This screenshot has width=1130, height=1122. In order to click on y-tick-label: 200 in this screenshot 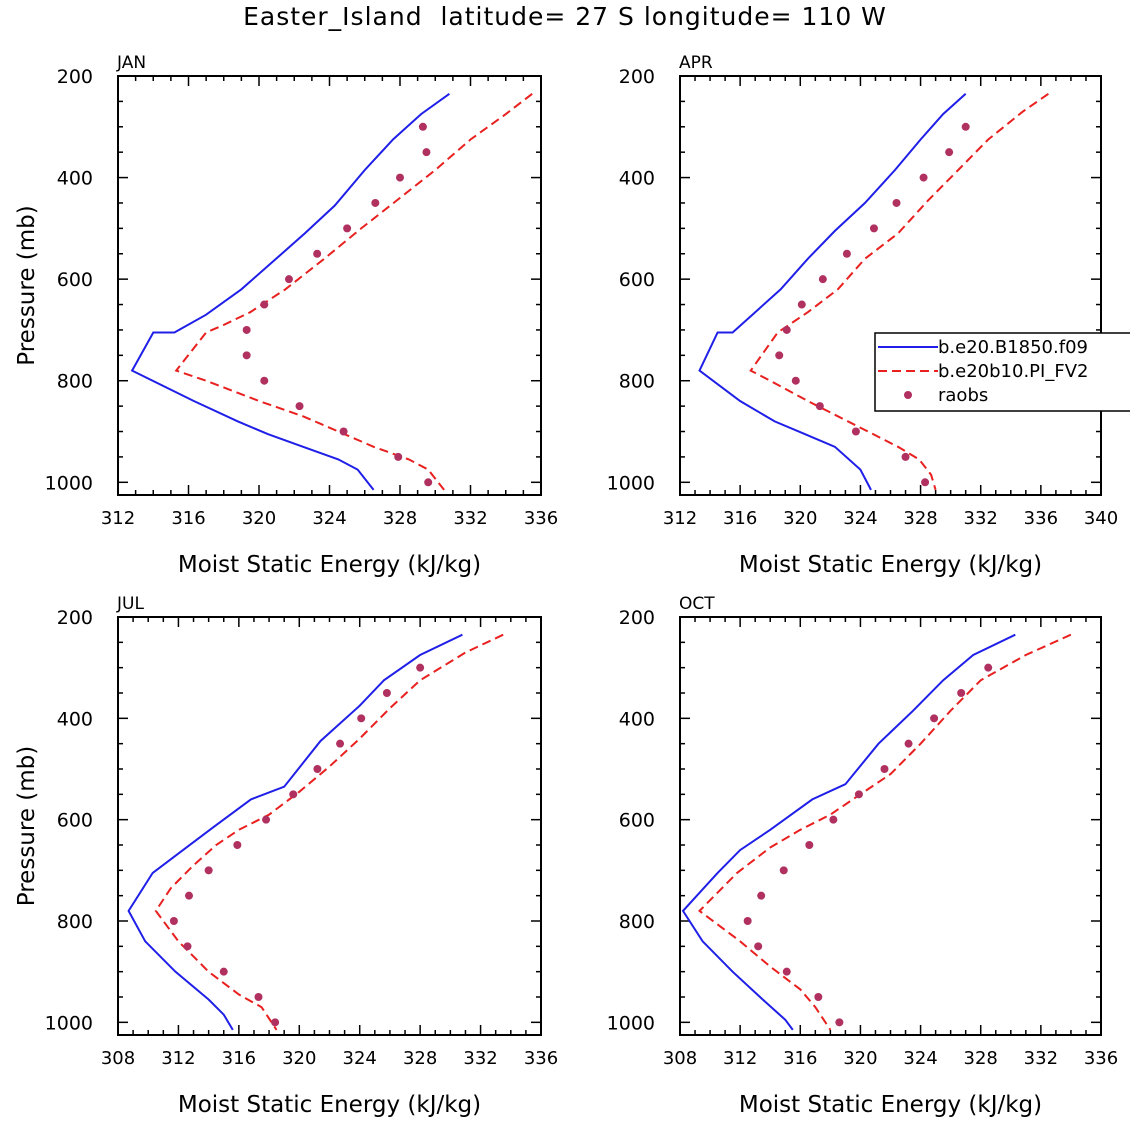, I will do `click(637, 77)`.